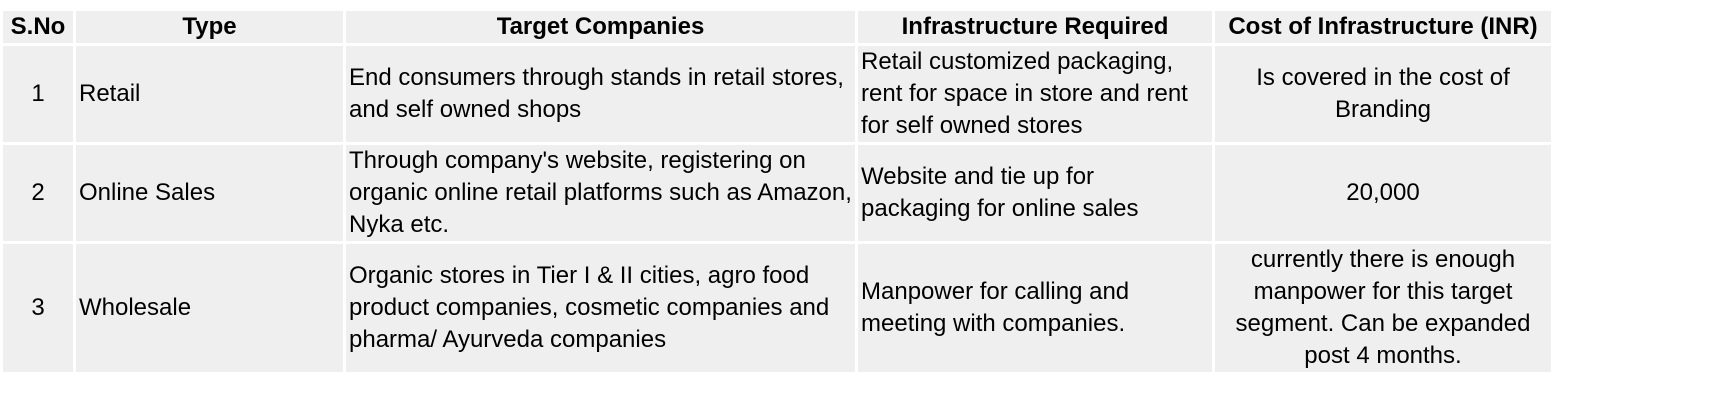  What do you see at coordinates (209, 193) in the screenshot?
I see `cell-type: Online Sales` at bounding box center [209, 193].